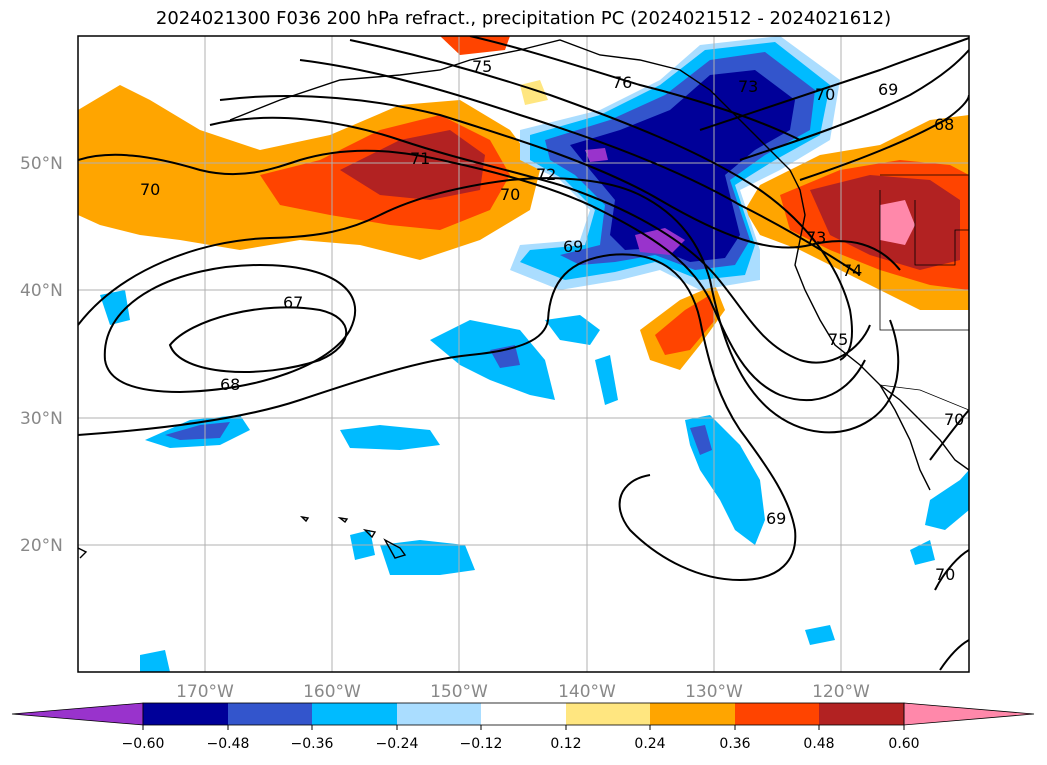 The width and height of the screenshot is (1047, 765). Describe the element at coordinates (888, 89) in the screenshot. I see `contour-label-69-top: 69` at that location.